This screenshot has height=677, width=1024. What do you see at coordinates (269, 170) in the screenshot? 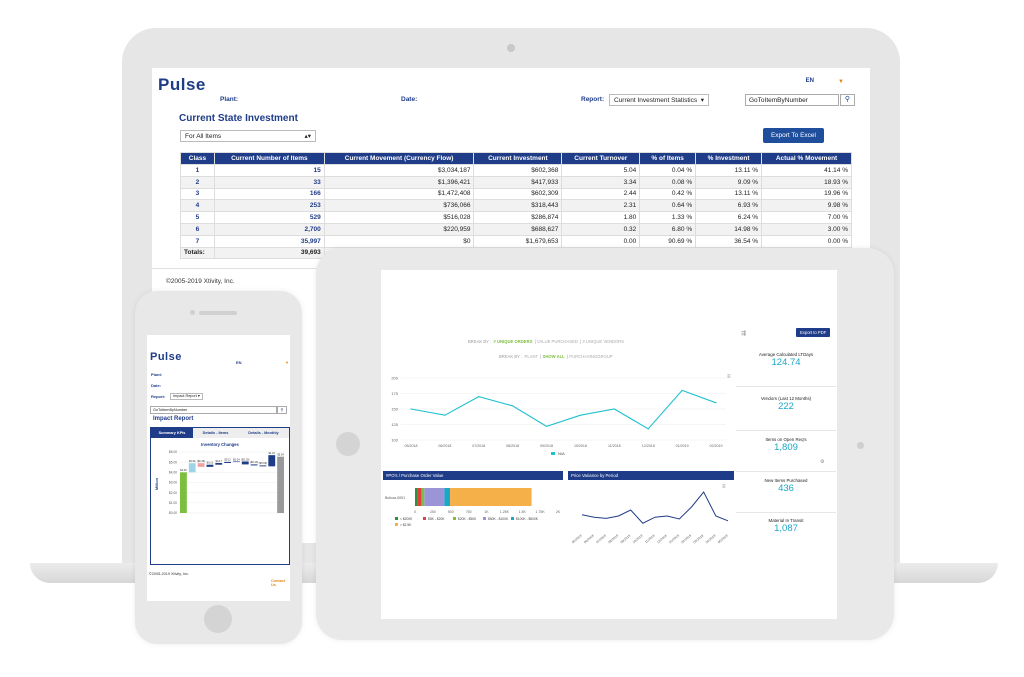
I see `table-cell: 15` at bounding box center [269, 170].